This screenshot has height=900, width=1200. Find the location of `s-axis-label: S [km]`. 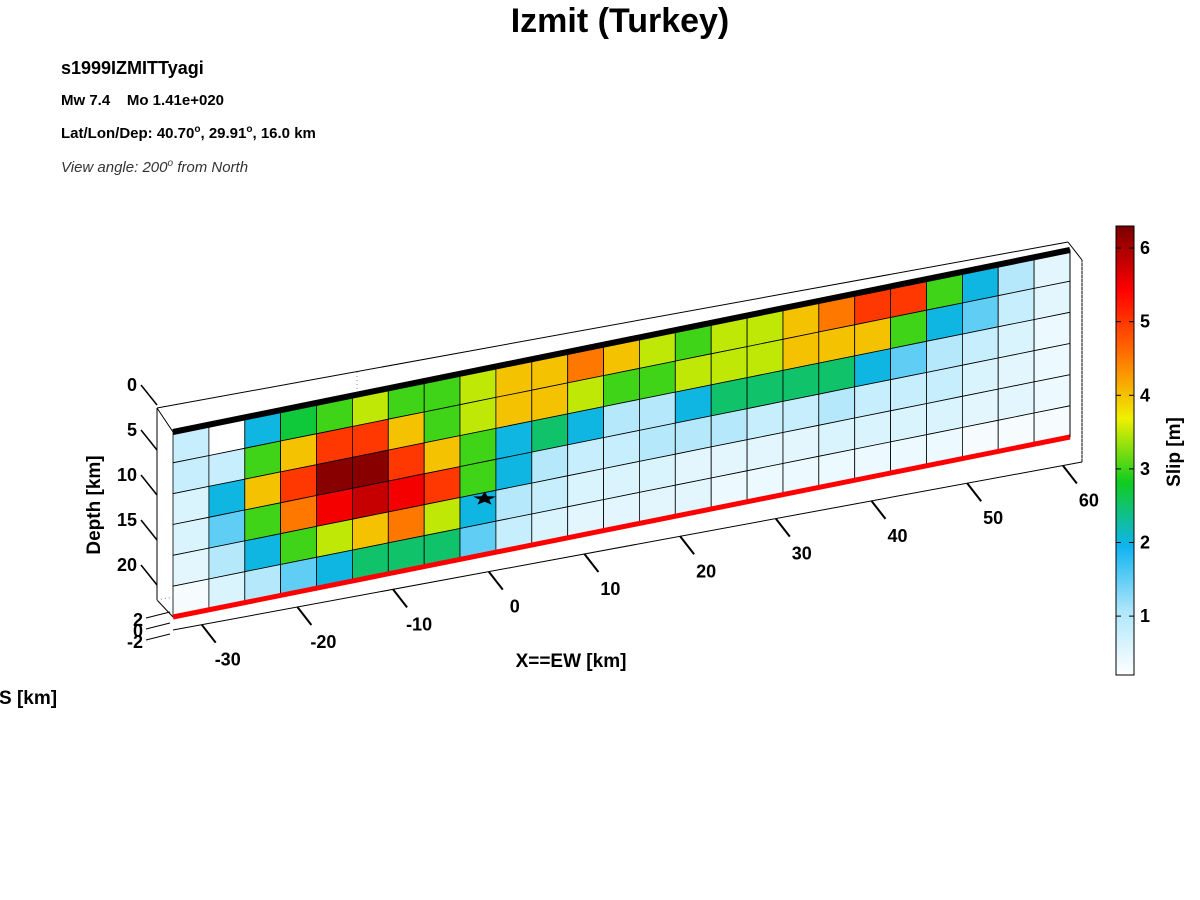

s-axis-label: S [km] is located at coordinates (28, 698).